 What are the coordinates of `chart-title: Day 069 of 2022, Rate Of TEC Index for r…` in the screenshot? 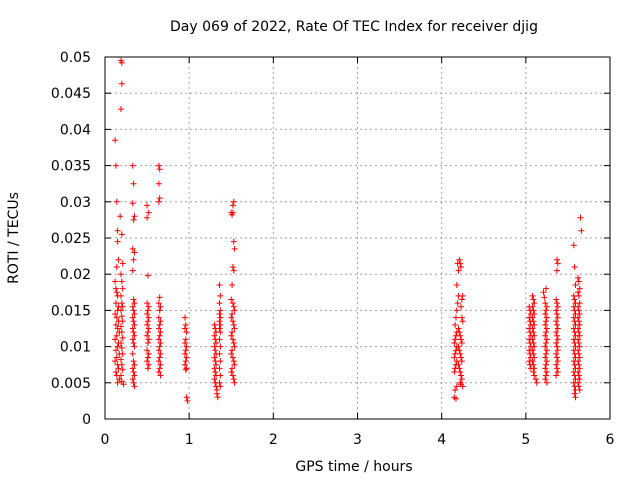 It's located at (354, 27).